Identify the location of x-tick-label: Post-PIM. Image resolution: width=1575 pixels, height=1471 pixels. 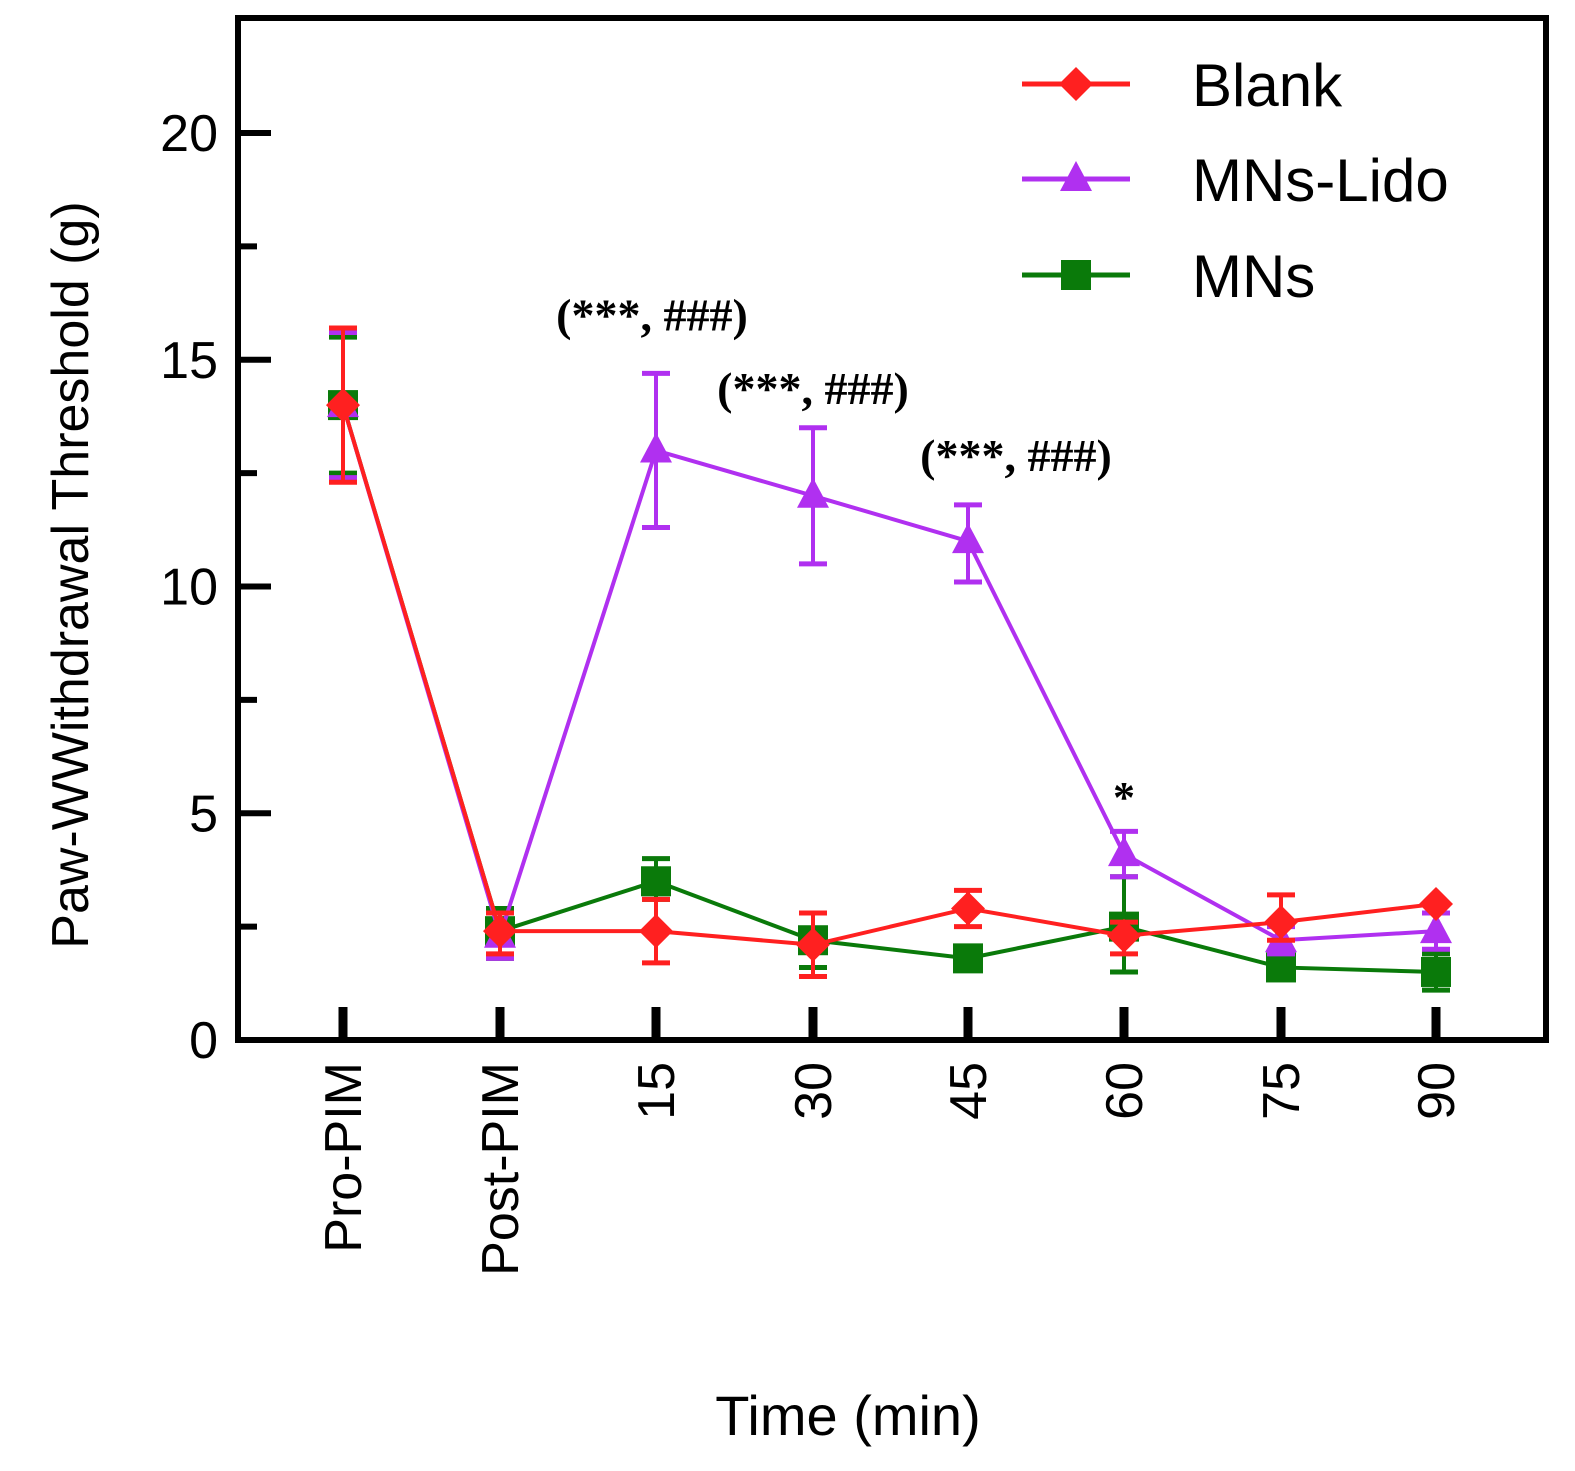
(501, 1169).